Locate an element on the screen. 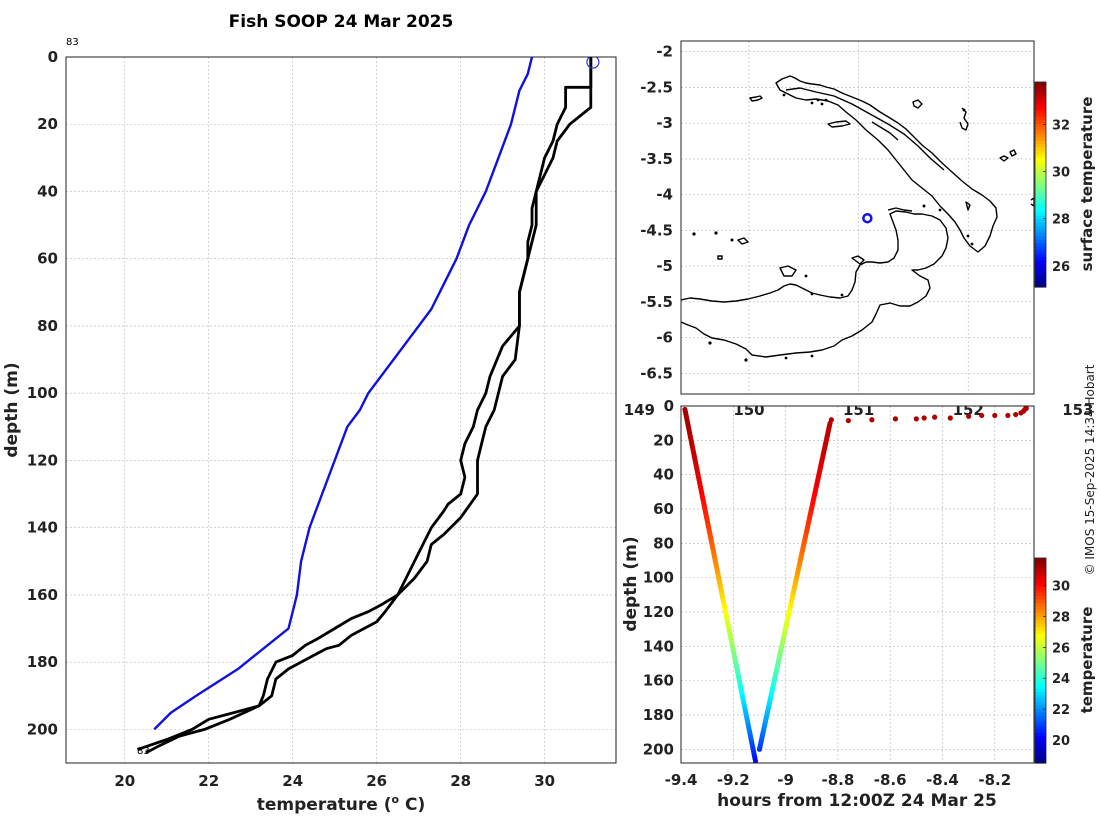  overlap-mask is located at coordinates (857, 403).